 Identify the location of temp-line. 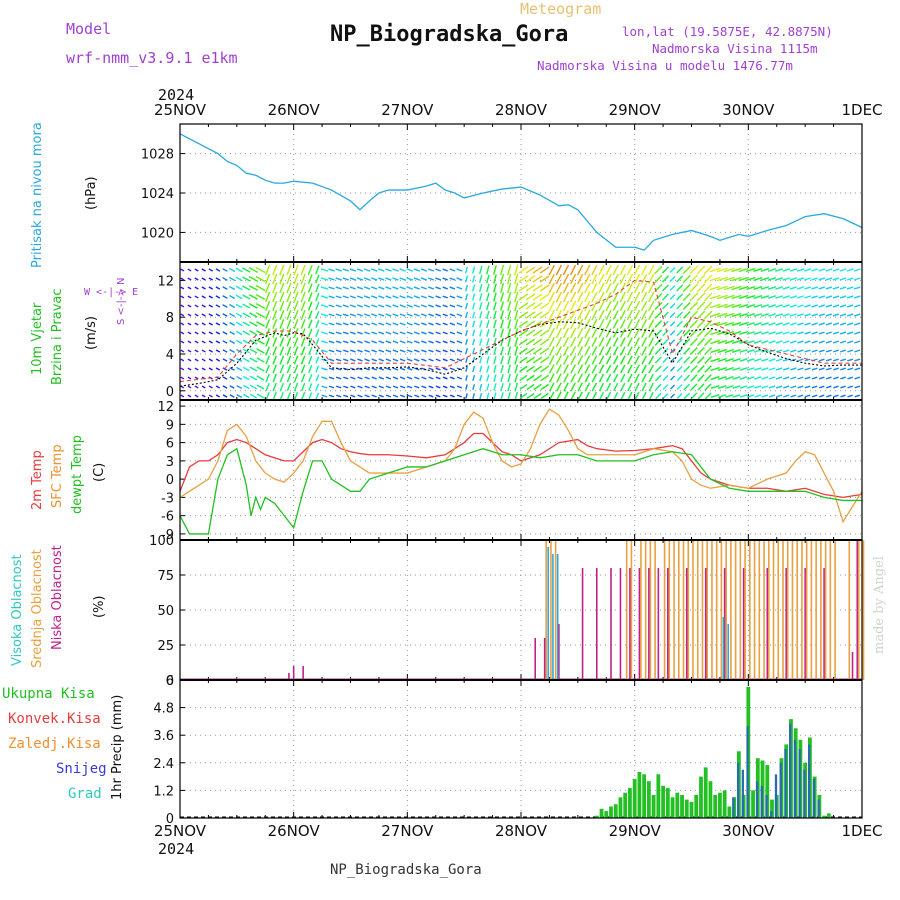
(521, 465).